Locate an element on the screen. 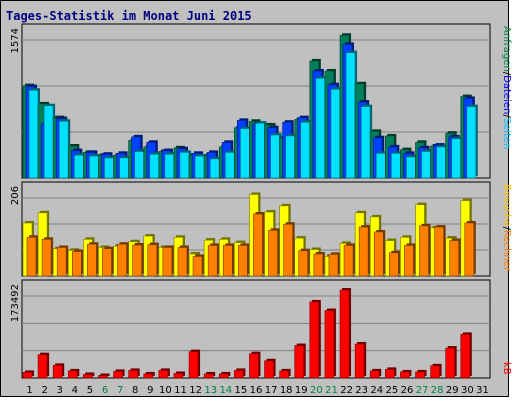 Image resolution: width=512 pixels, height=400 pixels. day-tick-label: 16 is located at coordinates (256, 390).